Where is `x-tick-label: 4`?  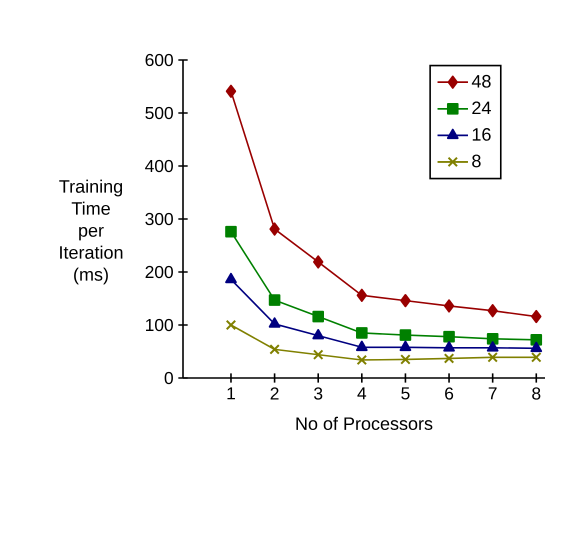
x-tick-label: 4 is located at coordinates (361, 393).